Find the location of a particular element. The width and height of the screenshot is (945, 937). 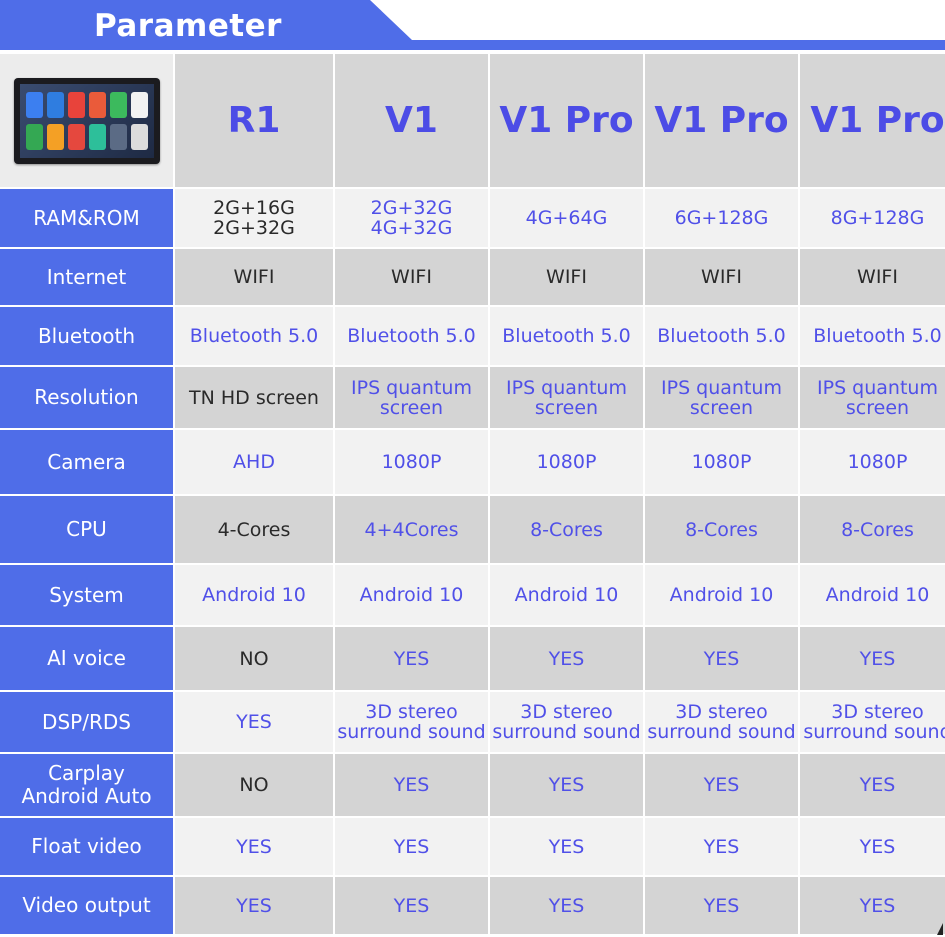

table-cell: 8-Cores is located at coordinates (721, 529).